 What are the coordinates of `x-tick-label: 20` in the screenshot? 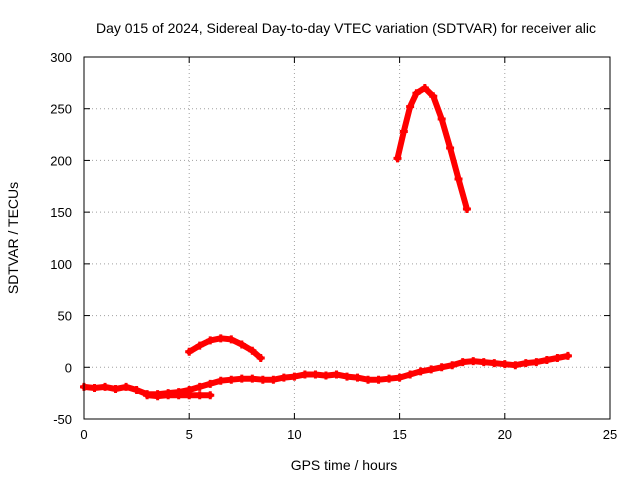 It's located at (505, 434).